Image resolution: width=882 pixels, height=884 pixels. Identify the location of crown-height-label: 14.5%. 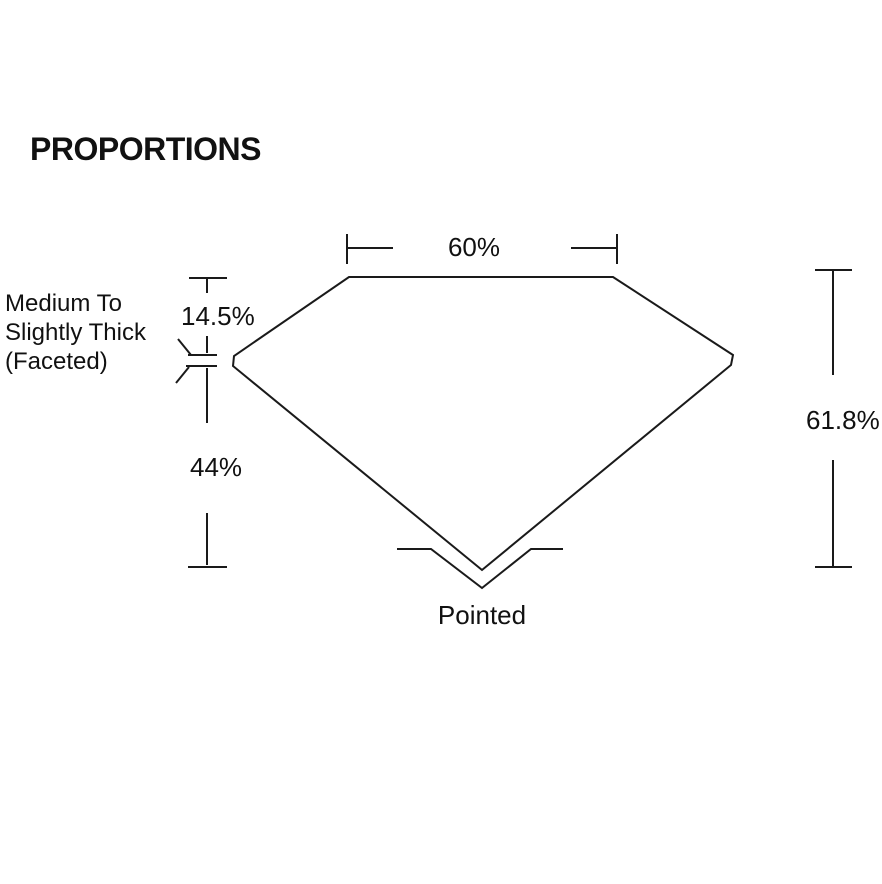
(218, 316).